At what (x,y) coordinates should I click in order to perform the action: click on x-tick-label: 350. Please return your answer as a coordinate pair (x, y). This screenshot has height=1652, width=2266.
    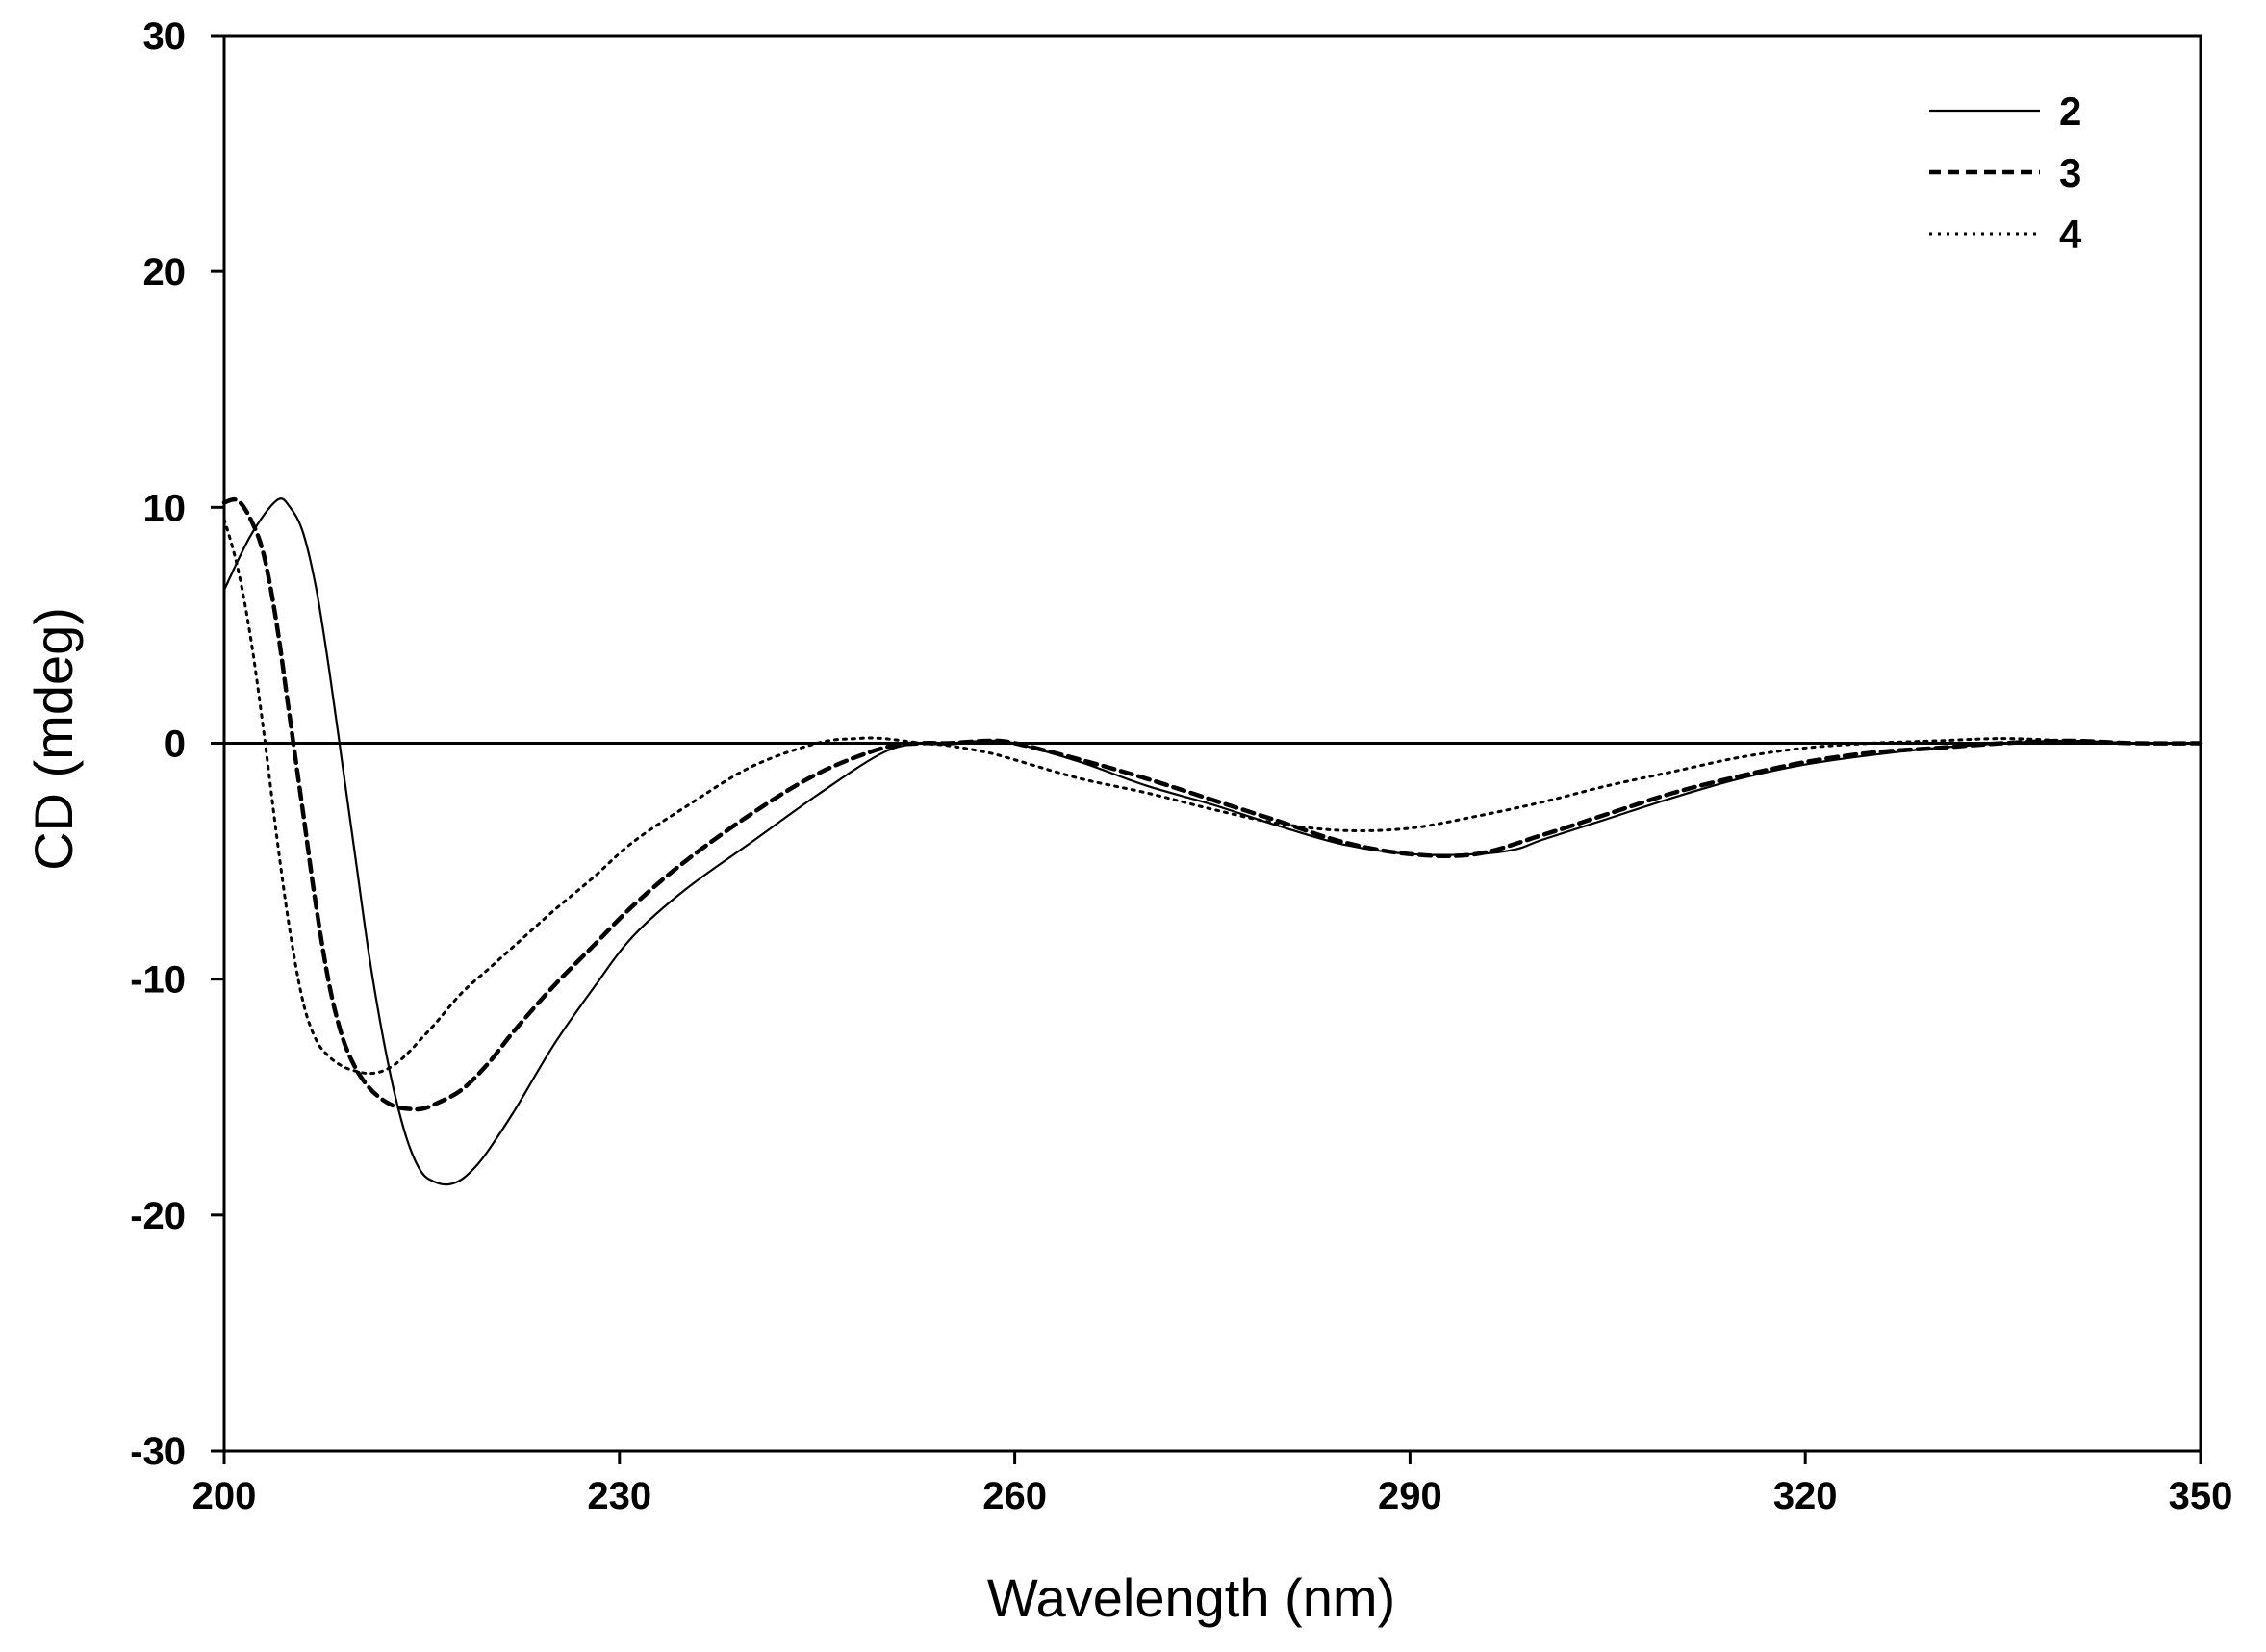
    Looking at the image, I should click on (2201, 1496).